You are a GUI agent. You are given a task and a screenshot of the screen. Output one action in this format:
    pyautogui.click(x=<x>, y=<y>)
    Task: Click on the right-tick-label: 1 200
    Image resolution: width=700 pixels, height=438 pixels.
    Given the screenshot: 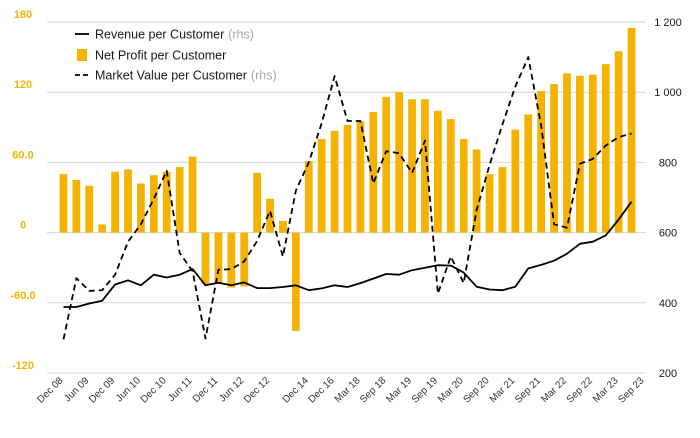 What is the action you would take?
    pyautogui.click(x=668, y=23)
    